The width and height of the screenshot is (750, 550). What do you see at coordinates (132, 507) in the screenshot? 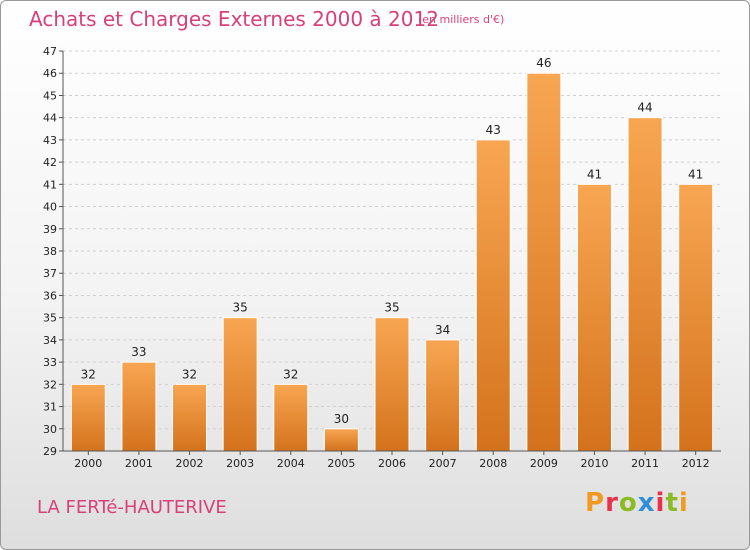
I see `commune-name: LA FERTé-HAUTERIVE` at bounding box center [132, 507].